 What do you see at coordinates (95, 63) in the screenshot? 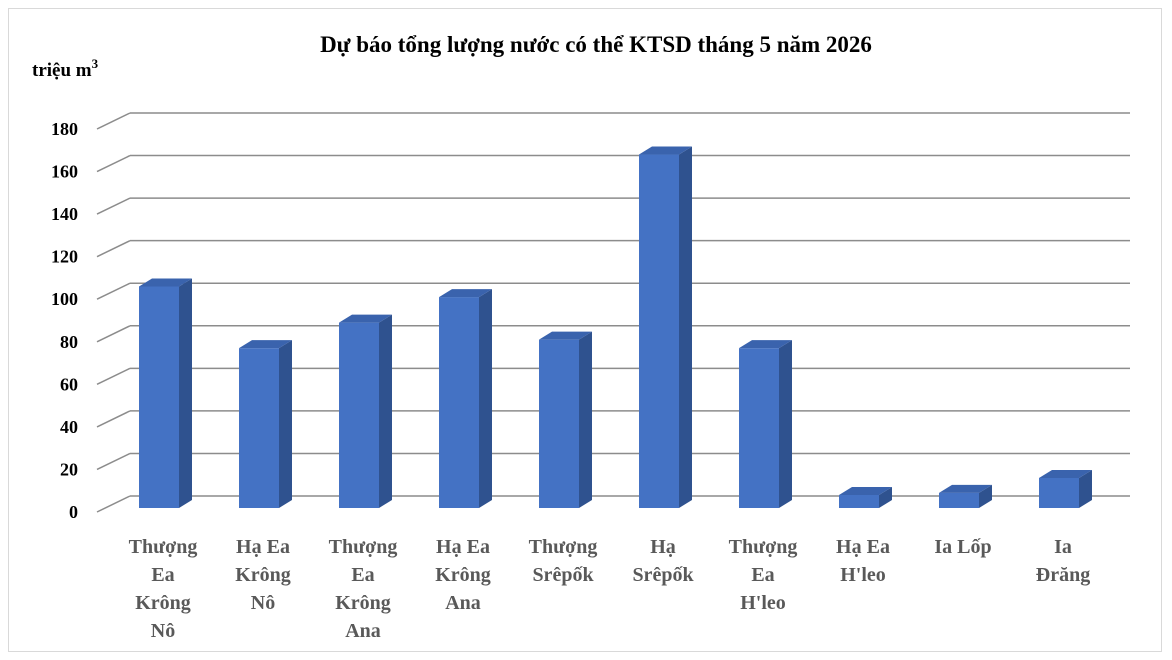
I see `y-axis-unit-superscript: 3` at bounding box center [95, 63].